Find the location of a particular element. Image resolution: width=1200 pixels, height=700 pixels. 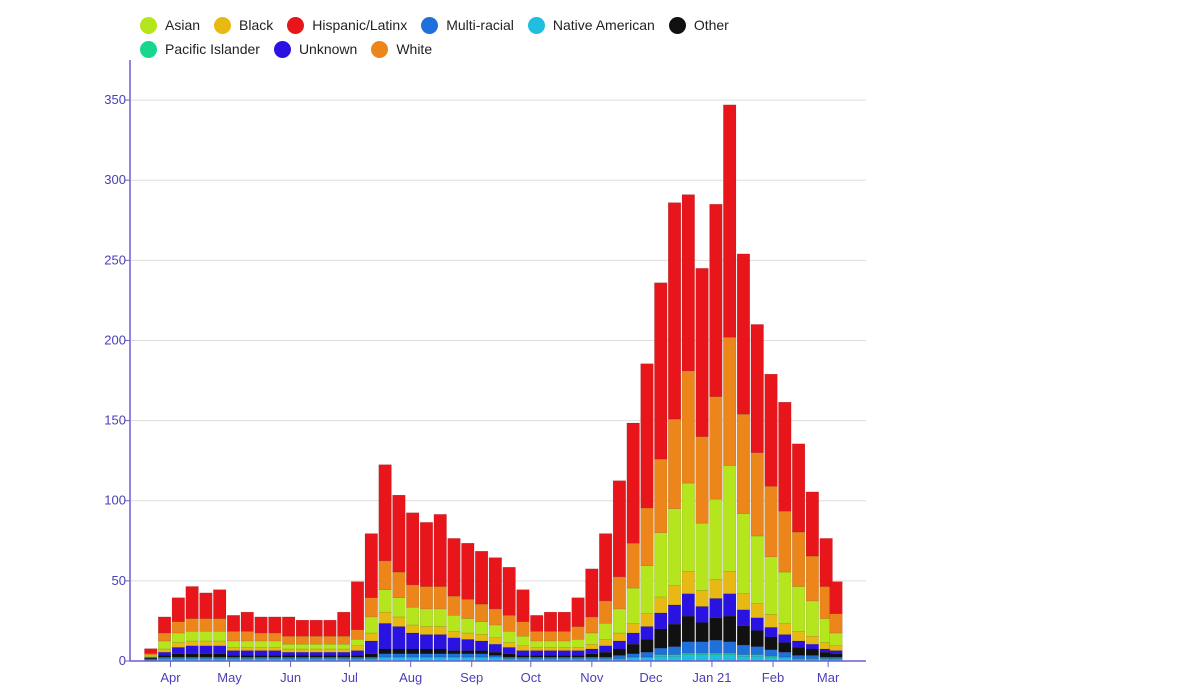

legend-item-pacific-islander: Pacific Islander is located at coordinates (200, 49).